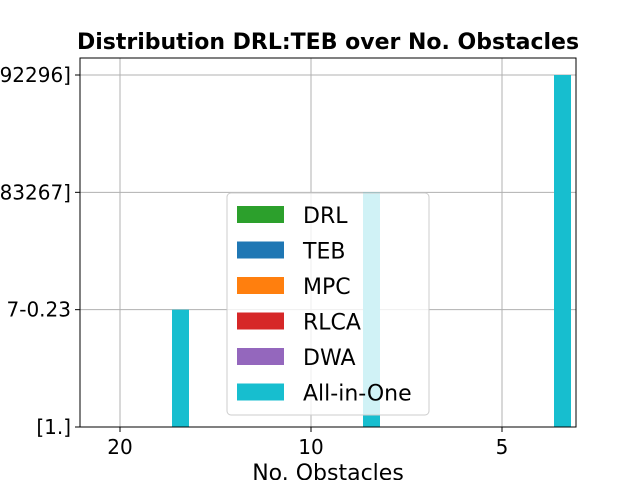 The height and width of the screenshot is (480, 640). I want to click on y-axis-ticks: [1.] 7-0.23 83267] 92296], so click(40, 251).